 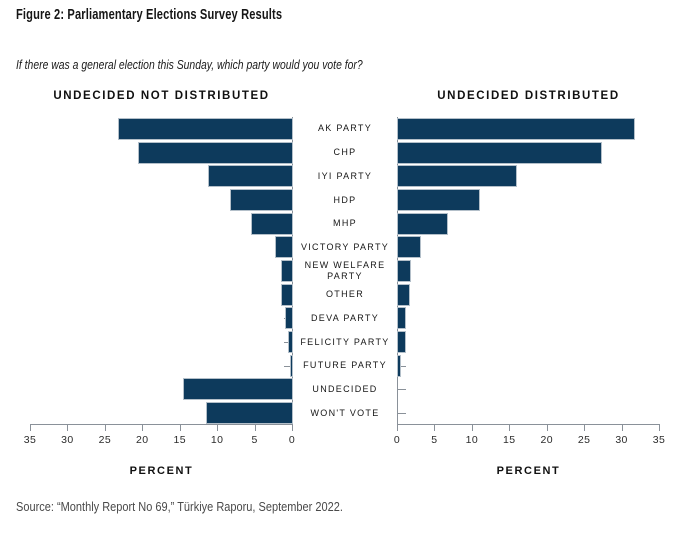 What do you see at coordinates (345, 175) in the screenshot?
I see `category-label-iyi-party: IYI PARTY` at bounding box center [345, 175].